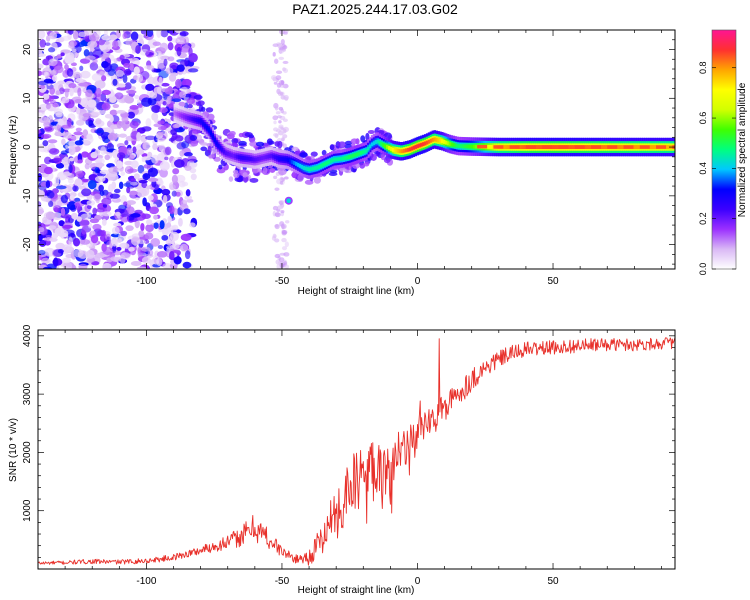 This screenshot has width=750, height=600. What do you see at coordinates (356, 291) in the screenshot?
I see `spectrogram-x-label: Height of straight line (km)` at bounding box center [356, 291].